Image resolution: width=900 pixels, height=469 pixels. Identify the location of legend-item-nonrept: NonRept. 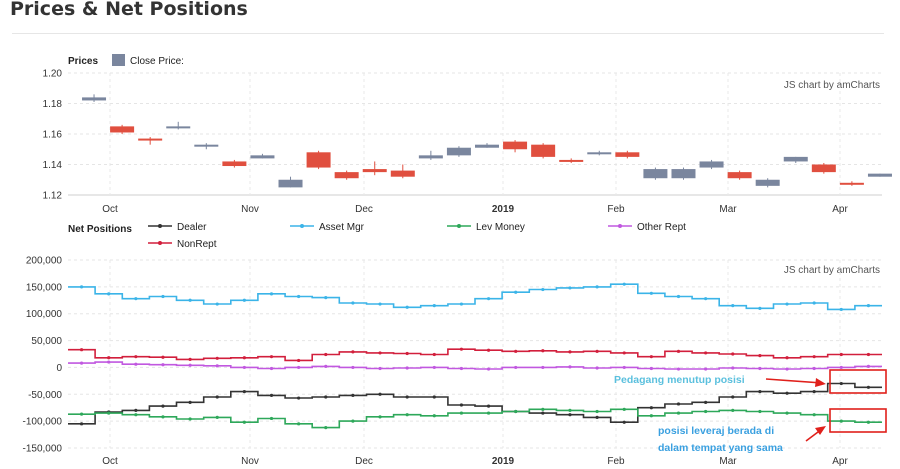
(182, 244).